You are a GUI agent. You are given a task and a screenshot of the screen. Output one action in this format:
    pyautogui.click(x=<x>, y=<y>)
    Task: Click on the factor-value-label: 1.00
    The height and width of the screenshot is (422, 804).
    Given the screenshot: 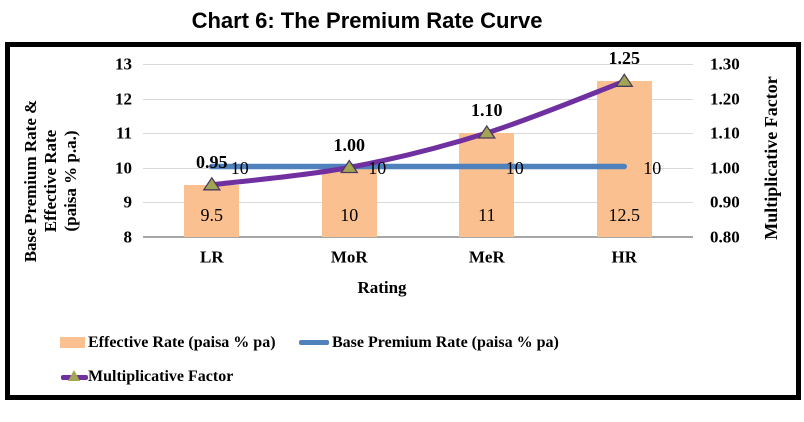 What is the action you would take?
    pyautogui.click(x=349, y=144)
    